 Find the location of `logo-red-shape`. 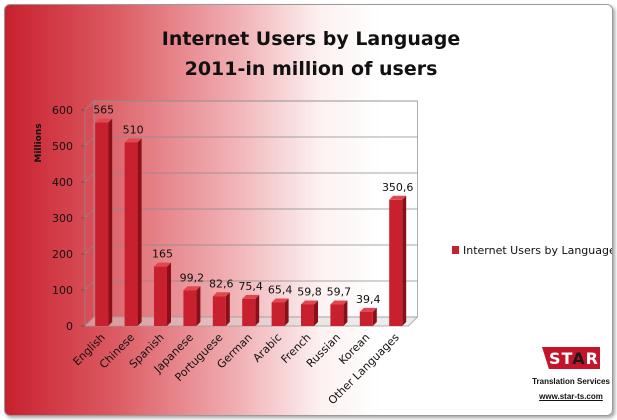

logo-red-shape is located at coordinates (571, 358).